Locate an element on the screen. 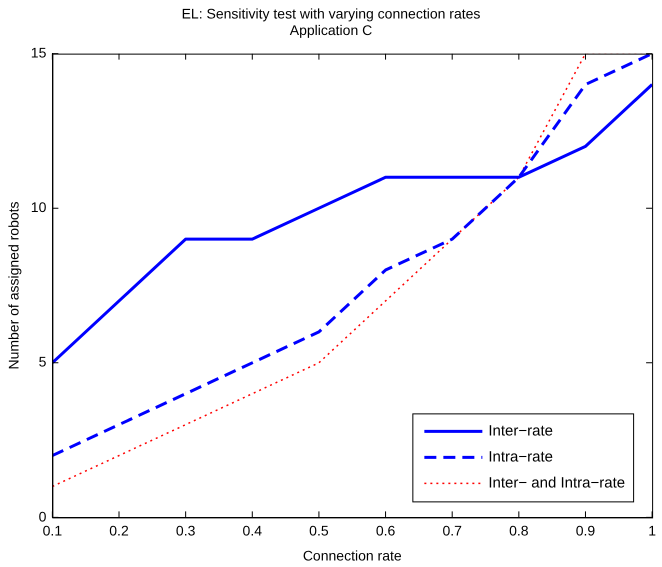  chart-title: EL: Sensitivity test with varying connection rates is located at coordinates (331, 13).